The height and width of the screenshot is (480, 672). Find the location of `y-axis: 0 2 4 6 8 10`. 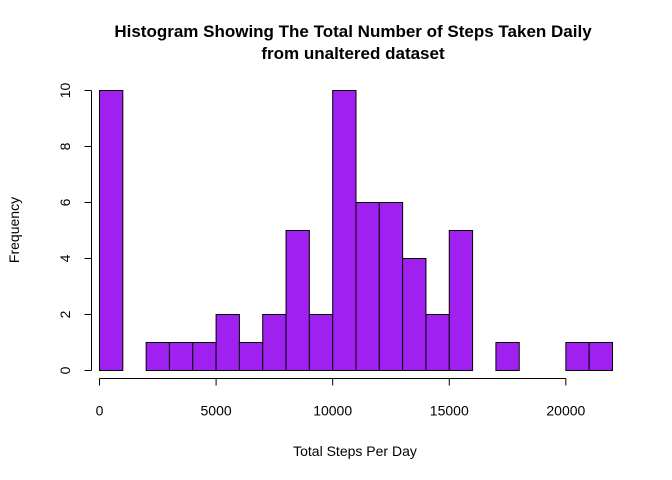

y-axis: 0 2 4 6 8 10 is located at coordinates (74, 228).